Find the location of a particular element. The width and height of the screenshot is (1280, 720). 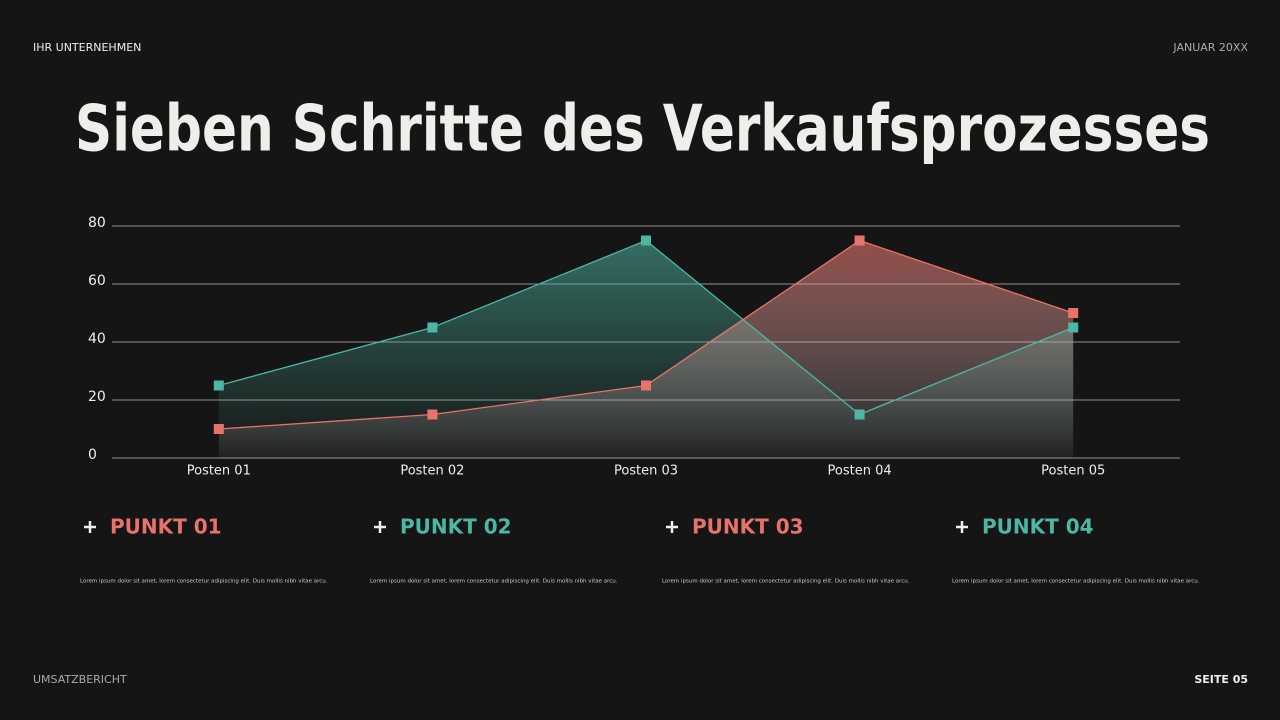

x-tick-label: Posten 01 is located at coordinates (219, 471).